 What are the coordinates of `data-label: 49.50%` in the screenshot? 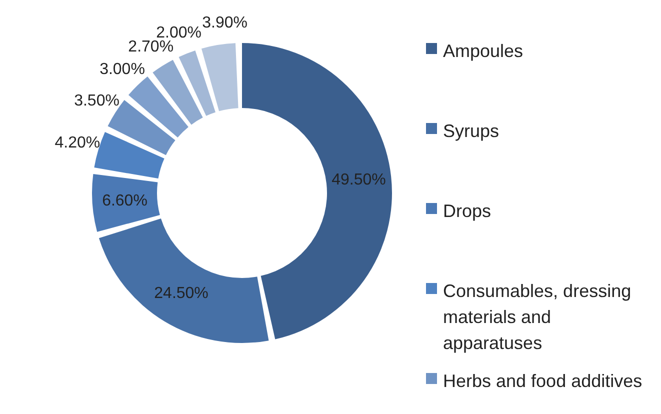 It's located at (359, 179).